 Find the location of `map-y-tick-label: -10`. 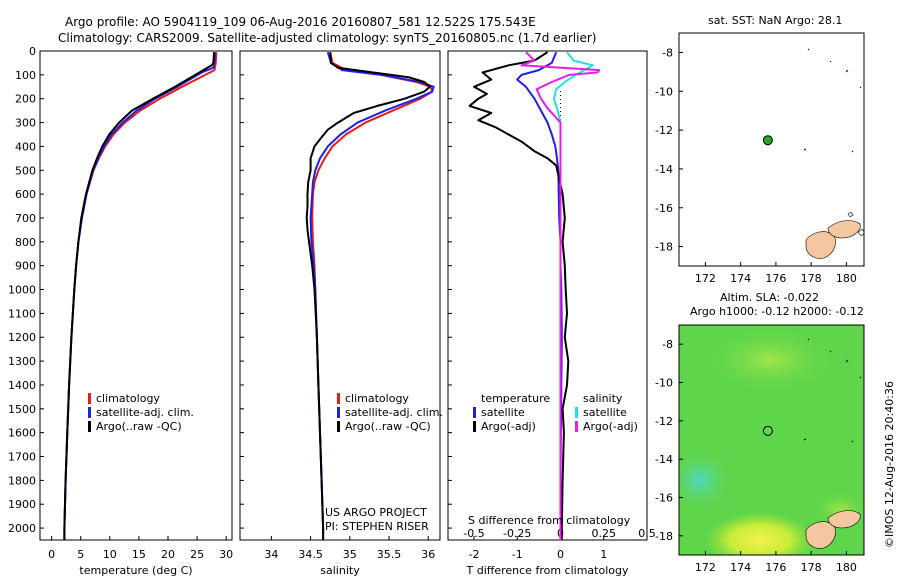

map-y-tick-label: -10 is located at coordinates (664, 91).